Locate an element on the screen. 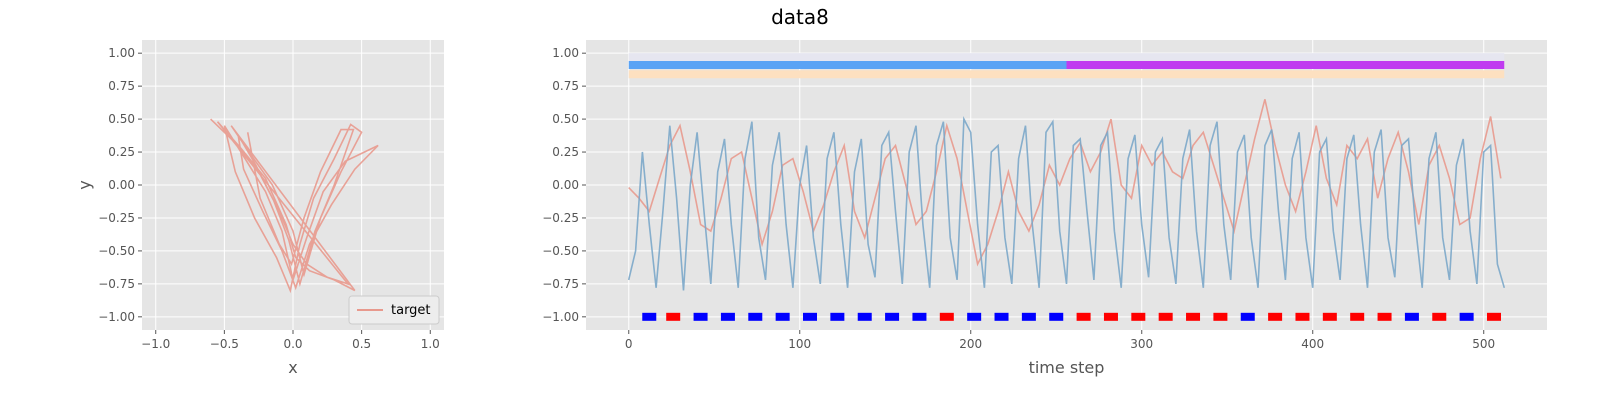 Image resolution: width=1600 pixels, height=400 pixels. x-tick-label: 0 is located at coordinates (629, 344).